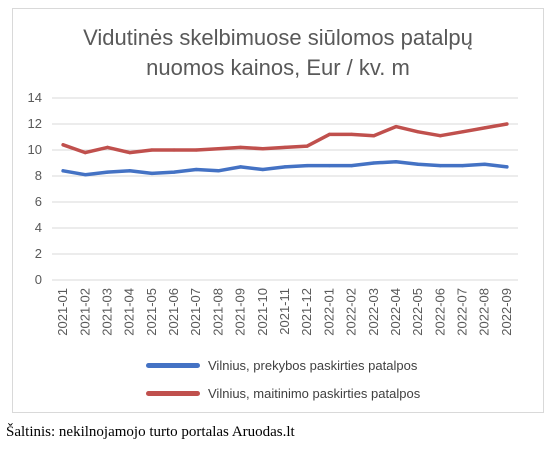 The height and width of the screenshot is (450, 560). What do you see at coordinates (278, 37) in the screenshot?
I see `chart-title-line-1: Vidutinės skelbimuose siūlomos patalpų` at bounding box center [278, 37].